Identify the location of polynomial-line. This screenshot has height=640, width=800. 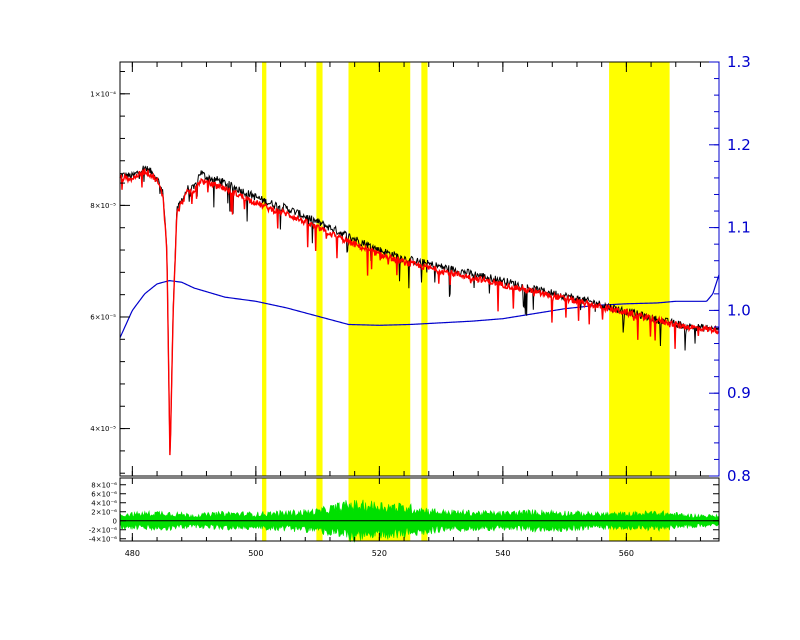
(419, 306).